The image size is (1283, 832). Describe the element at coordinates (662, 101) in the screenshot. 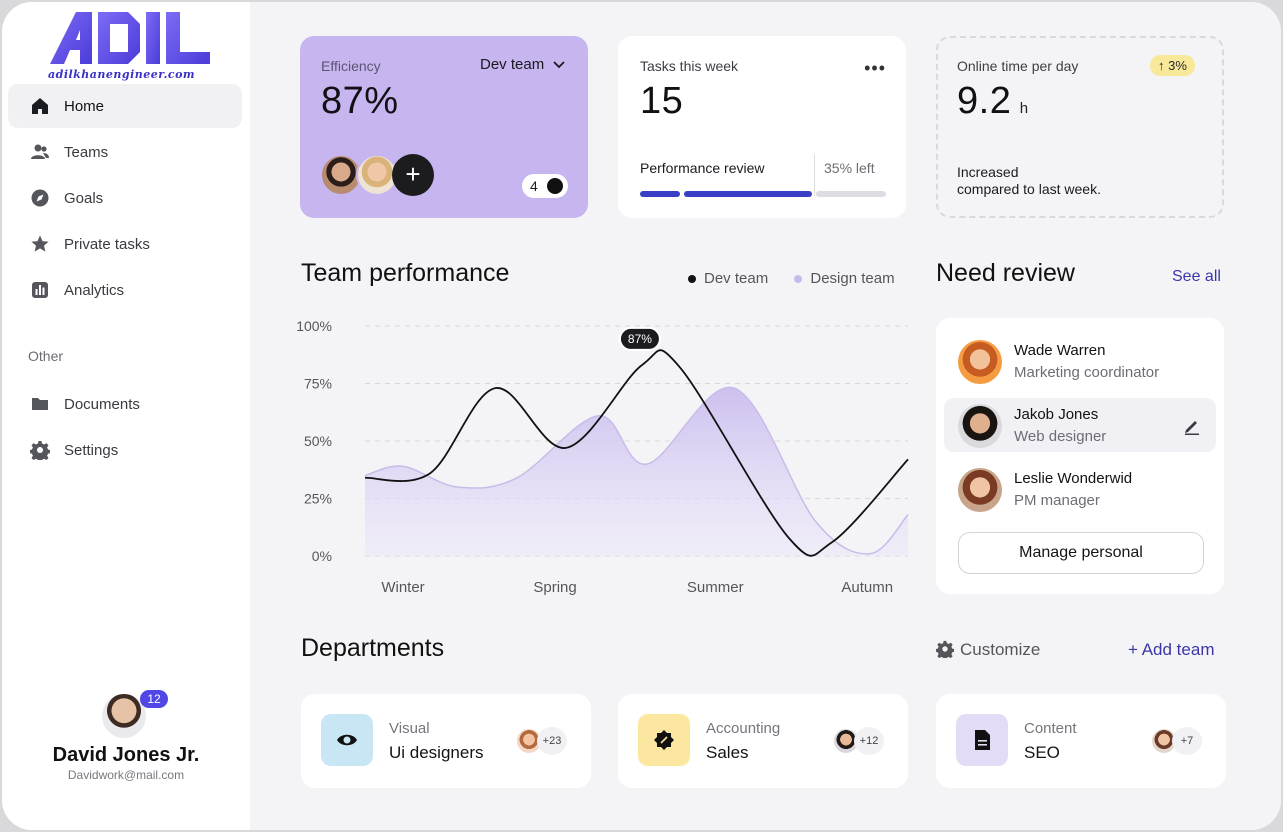

I see `tasks-value: 15` at that location.